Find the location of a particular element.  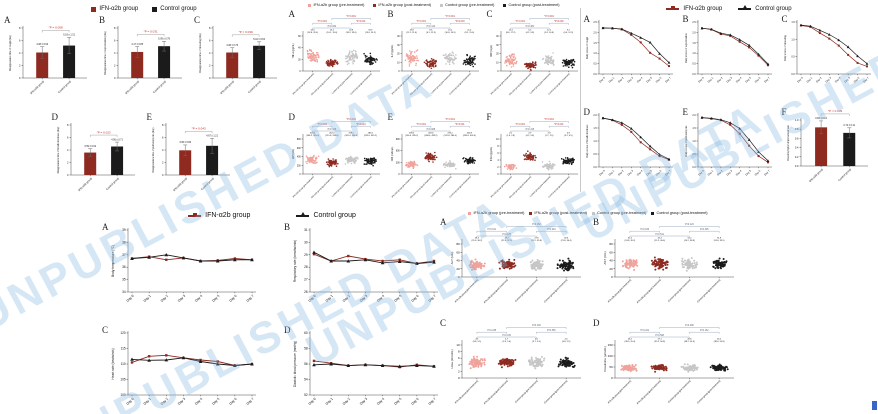

svg-text: P=0.478 is located at coordinates (506, 235).